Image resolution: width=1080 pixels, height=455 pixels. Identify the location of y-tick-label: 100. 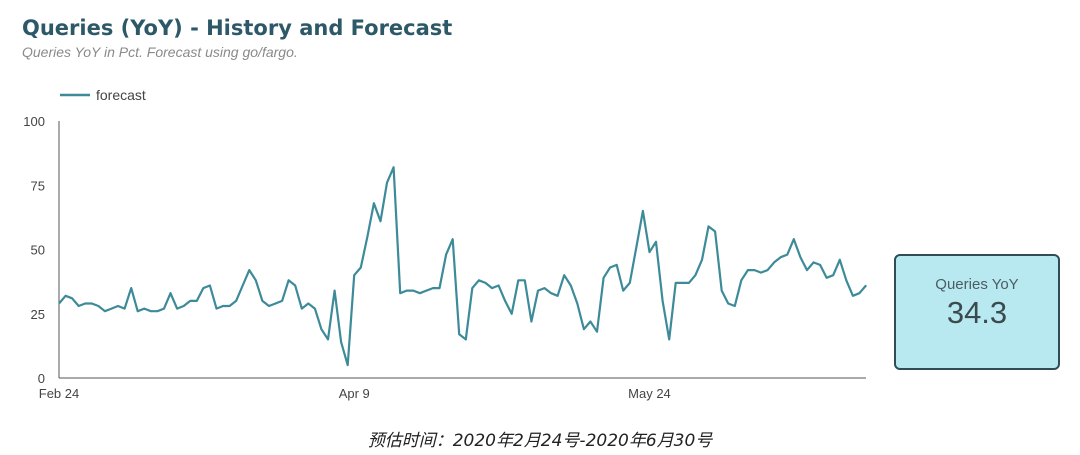
(34, 121).